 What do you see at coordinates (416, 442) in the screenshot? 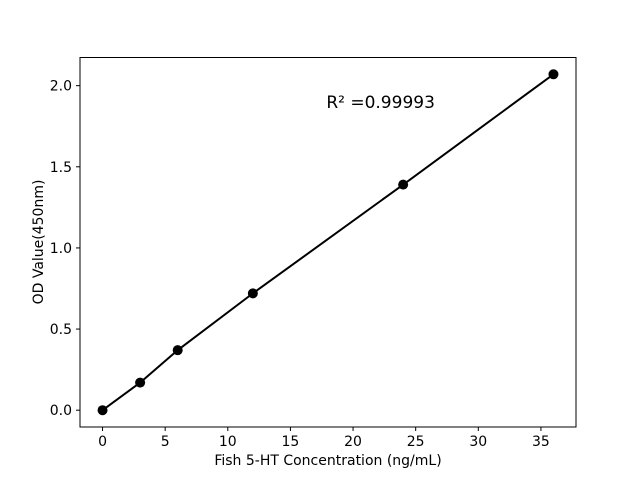
I see `x-tick-label: 25` at bounding box center [416, 442].